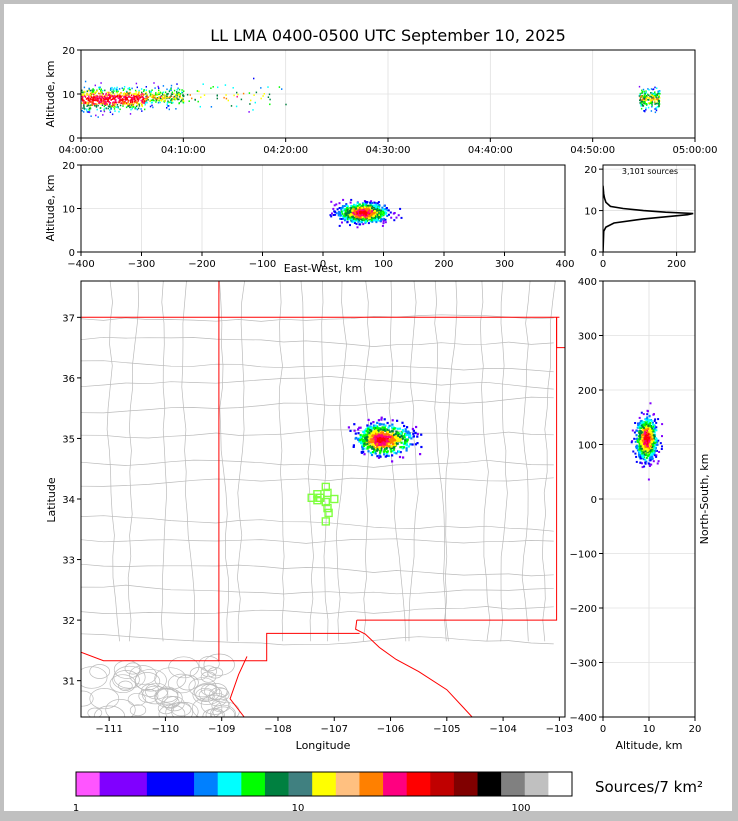 The image size is (738, 821). Describe the element at coordinates (390, 729) in the screenshot. I see `map-x-tick-label: −106` at that location.